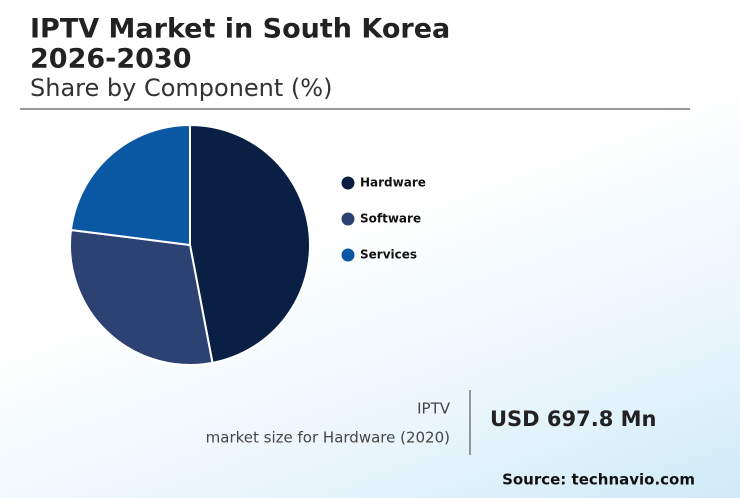  I want to click on chart-title: IPTV Market in South Korea, so click(240, 29).